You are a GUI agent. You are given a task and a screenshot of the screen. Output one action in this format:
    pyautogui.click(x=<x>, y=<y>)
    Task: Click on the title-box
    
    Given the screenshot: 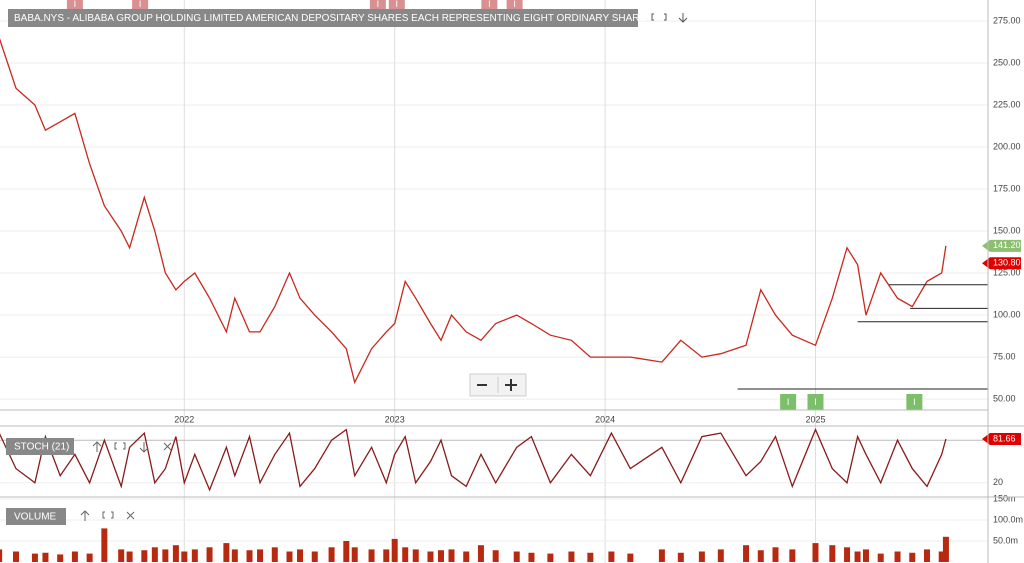 What is the action you would take?
    pyautogui.click(x=323, y=18)
    